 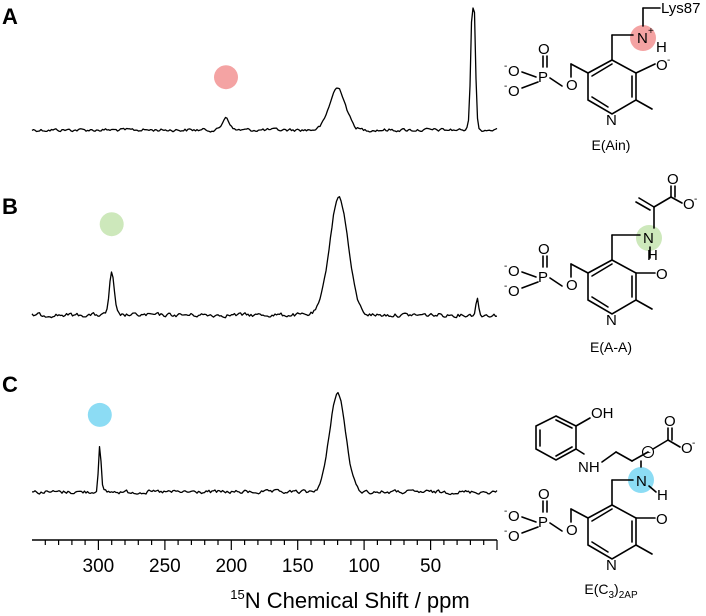 I want to click on x-axis-title-superscript: 15, so click(x=237, y=594).